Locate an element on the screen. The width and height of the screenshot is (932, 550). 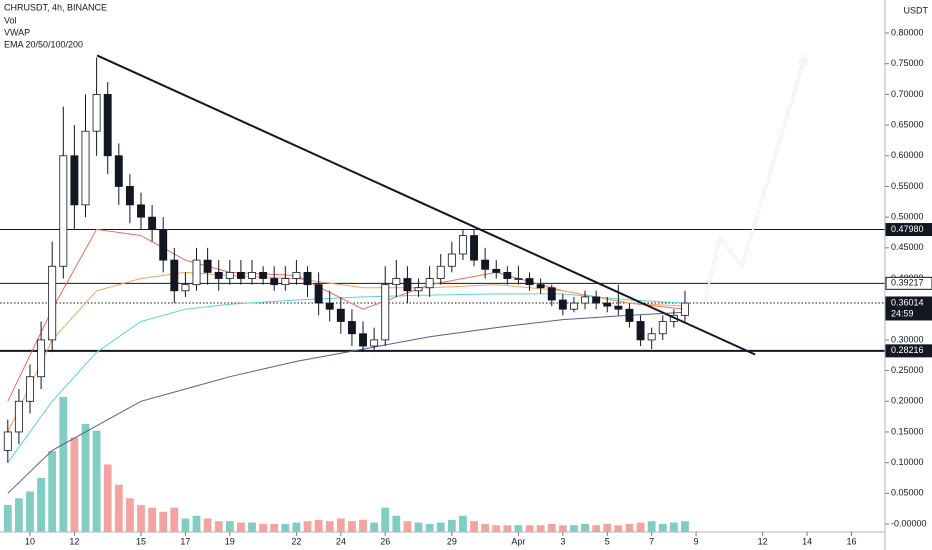
y-tick-label: 0.45000 is located at coordinates (907, 247).